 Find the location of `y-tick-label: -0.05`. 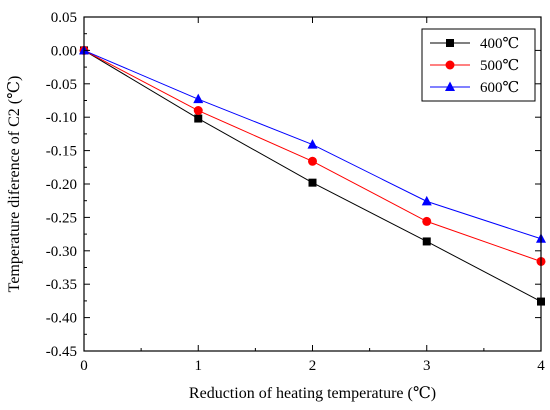

y-tick-label: -0.05 is located at coordinates (61, 85).